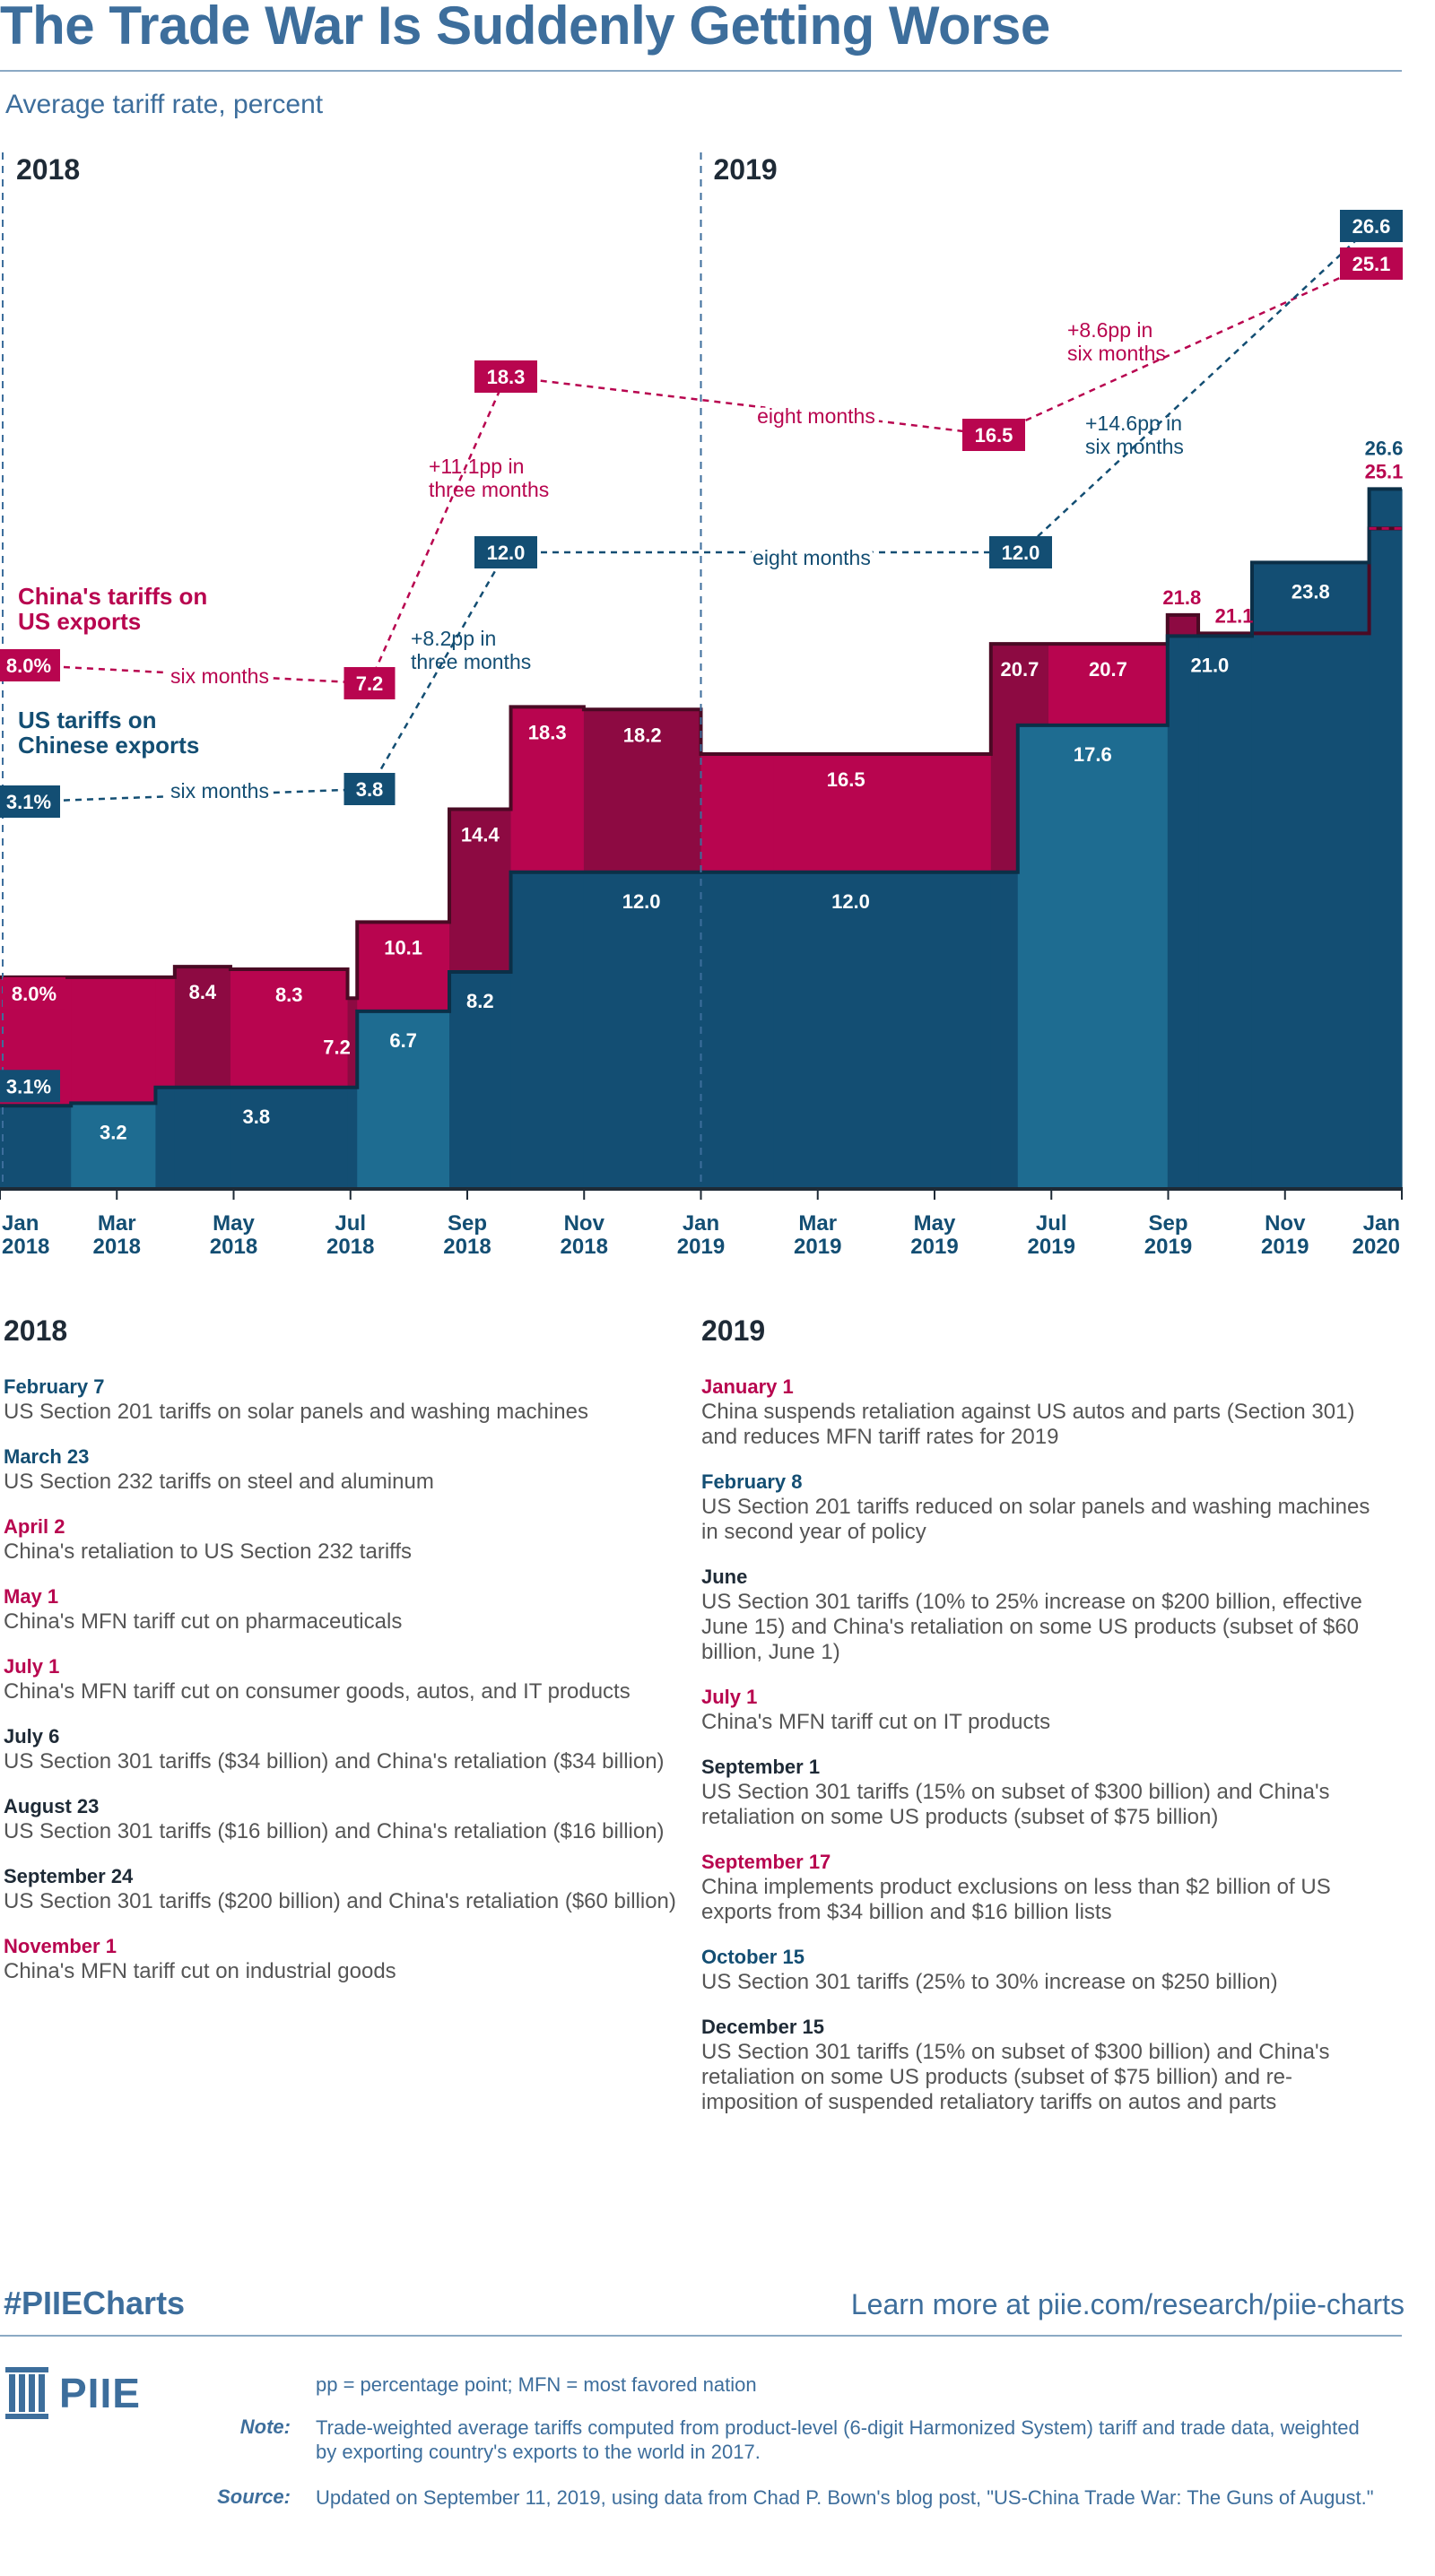 The height and width of the screenshot is (2576, 1435). What do you see at coordinates (641, 901) in the screenshot?
I see `us-value-label: 12.0` at bounding box center [641, 901].